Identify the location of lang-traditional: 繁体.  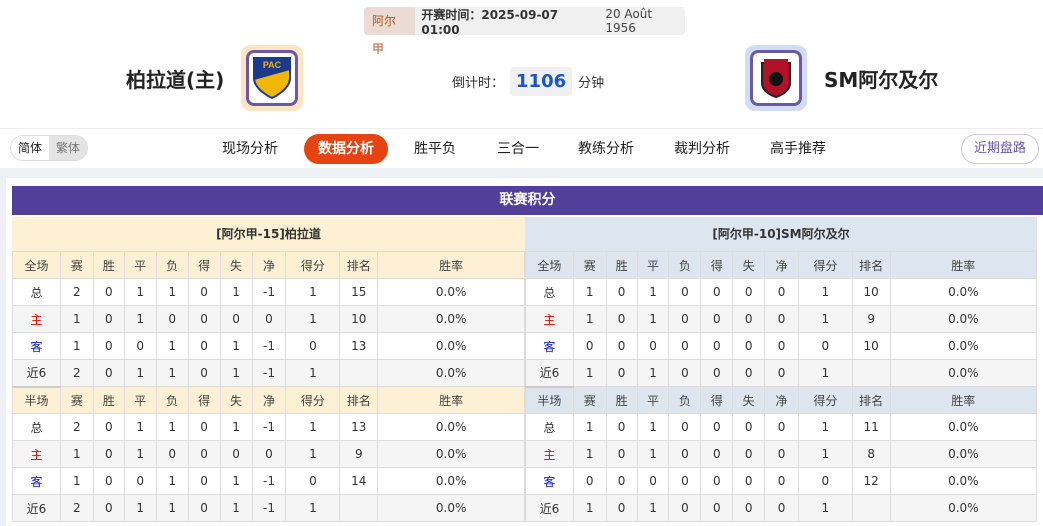
(68, 148).